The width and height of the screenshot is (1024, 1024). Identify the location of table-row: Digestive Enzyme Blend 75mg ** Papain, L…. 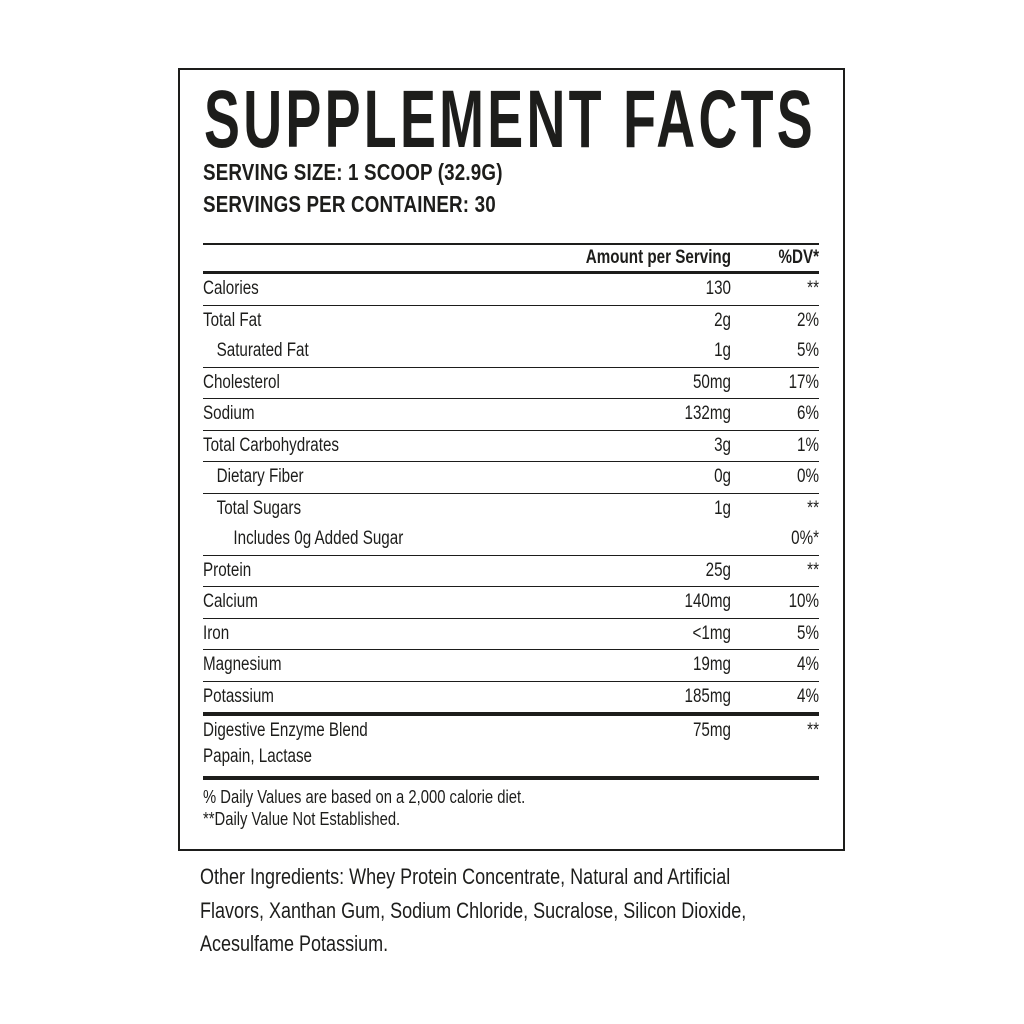
(511, 748).